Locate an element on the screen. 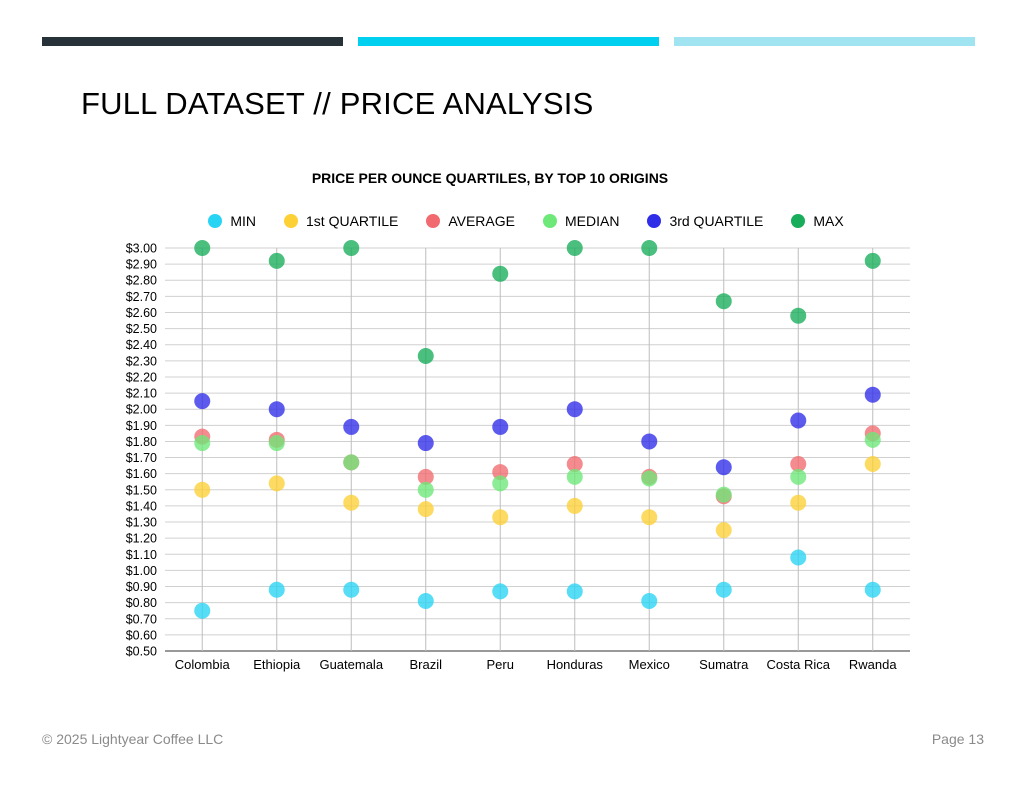  y-tick-label: $0.70 is located at coordinates (141, 619).